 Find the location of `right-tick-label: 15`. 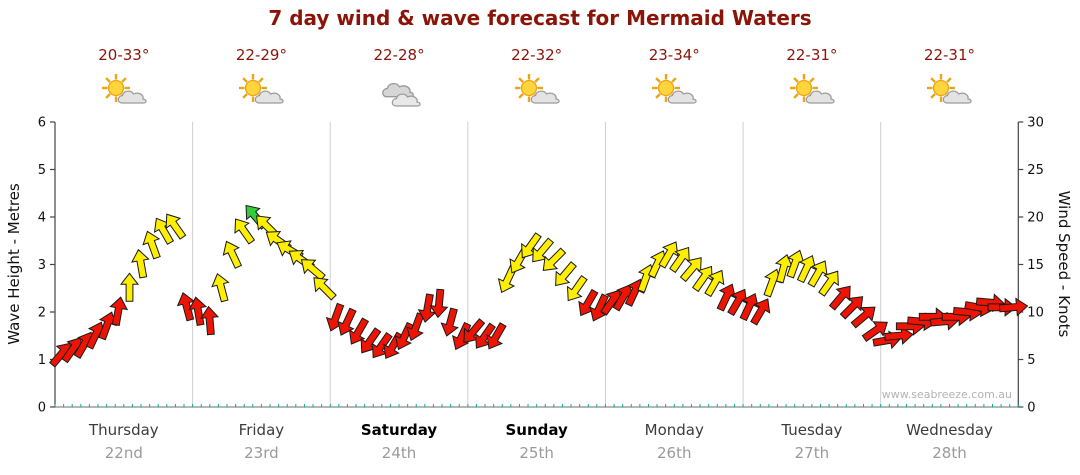

right-tick-label: 15 is located at coordinates (1035, 265).